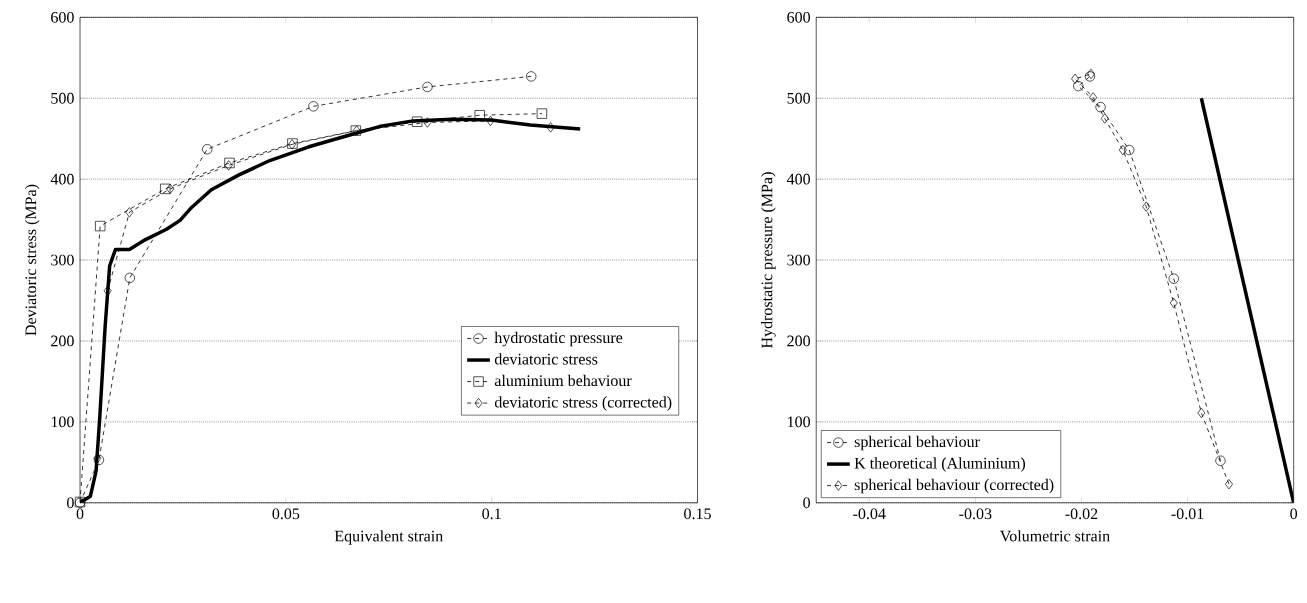 The image size is (1307, 603). Describe the element at coordinates (558, 339) in the screenshot. I see `legend-label: hydrostatic pressure` at that location.